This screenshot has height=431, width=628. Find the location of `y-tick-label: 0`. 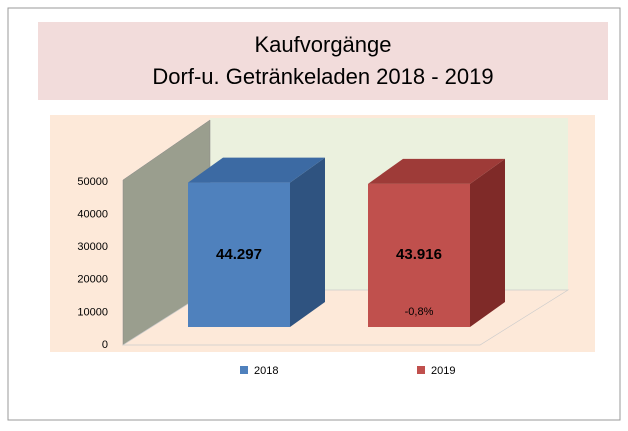

y-tick-label: 0 is located at coordinates (105, 345).